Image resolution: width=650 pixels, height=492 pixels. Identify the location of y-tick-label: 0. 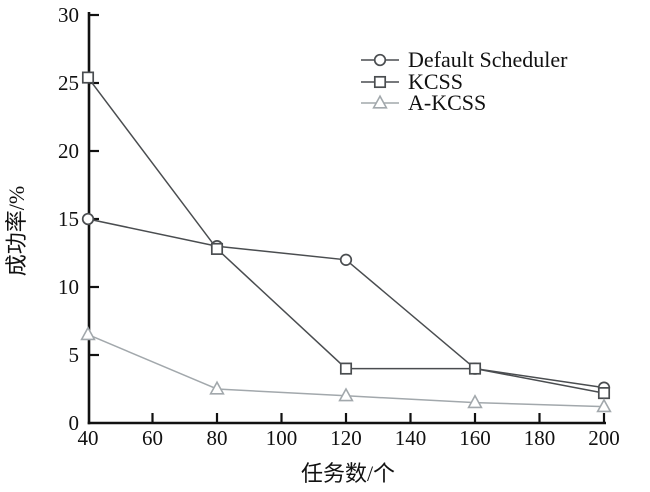
(74, 423).